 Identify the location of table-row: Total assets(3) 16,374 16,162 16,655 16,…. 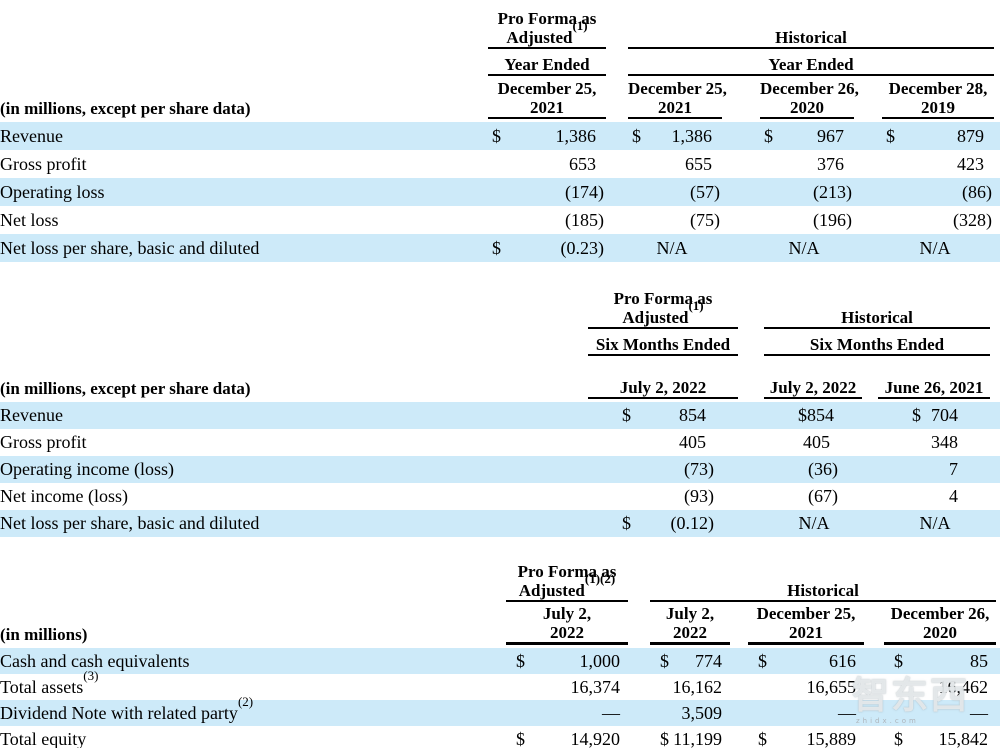
(500, 684).